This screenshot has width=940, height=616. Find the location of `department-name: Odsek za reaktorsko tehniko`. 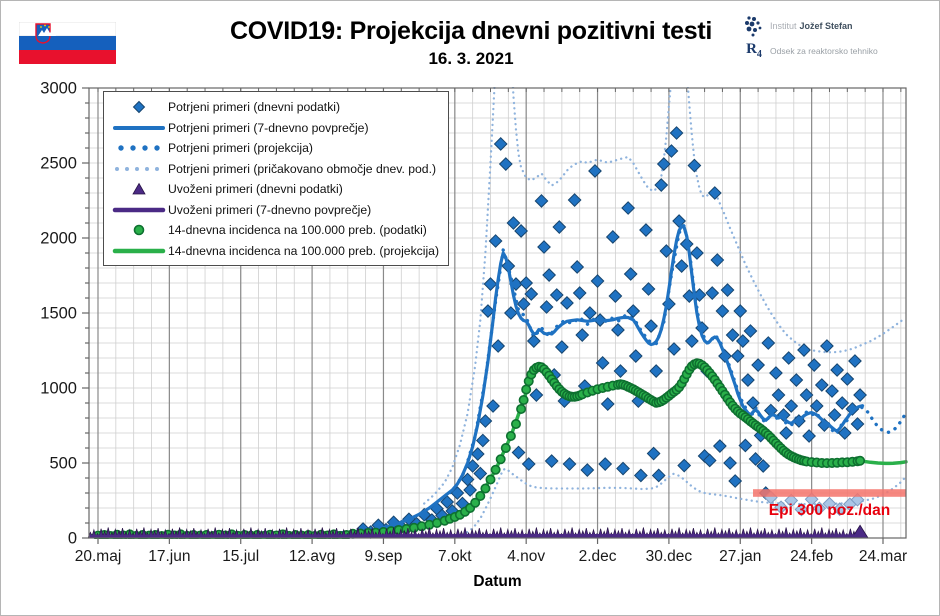

department-name: Odsek za reaktorsko tehniko is located at coordinates (824, 50).